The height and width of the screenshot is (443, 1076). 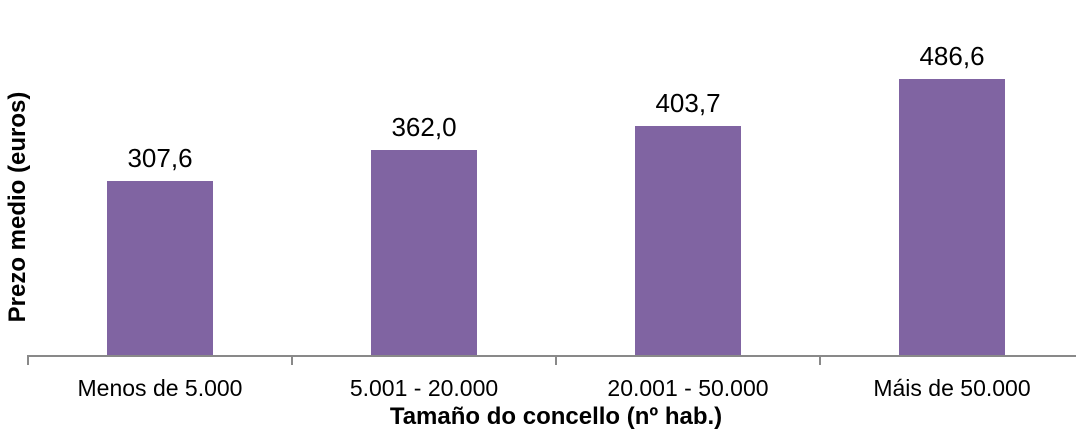 I want to click on bar: 362,0, so click(x=424, y=234).